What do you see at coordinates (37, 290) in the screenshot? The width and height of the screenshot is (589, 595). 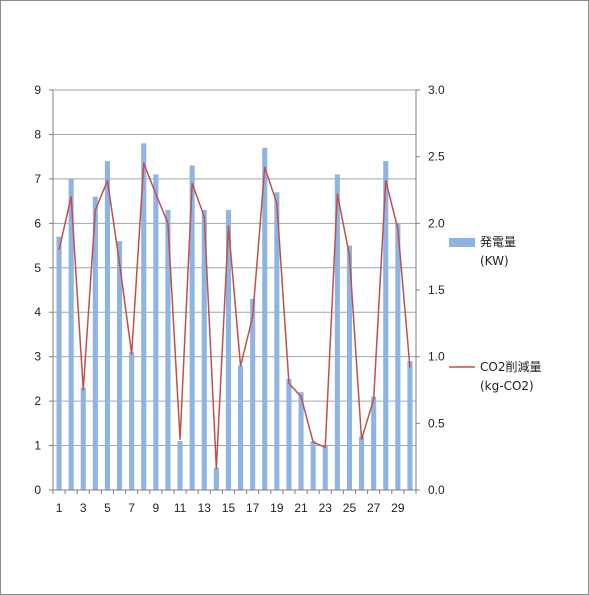 I see `left-axis-ticks: 0 1 2 3 4 5 6 7 8 9` at bounding box center [37, 290].